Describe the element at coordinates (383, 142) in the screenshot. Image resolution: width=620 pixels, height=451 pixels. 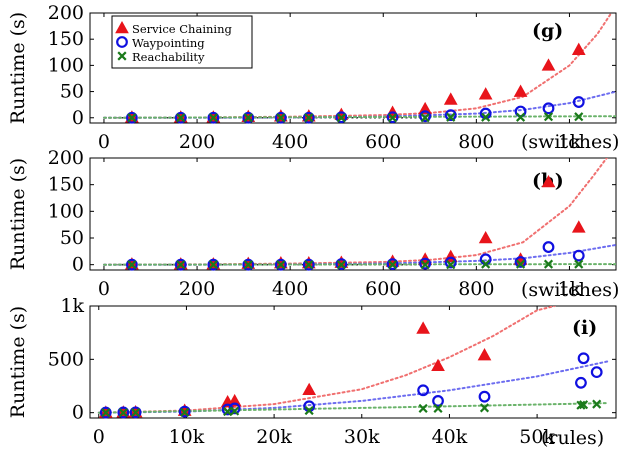
I see `panel-g-xtick-label: 600` at that location.